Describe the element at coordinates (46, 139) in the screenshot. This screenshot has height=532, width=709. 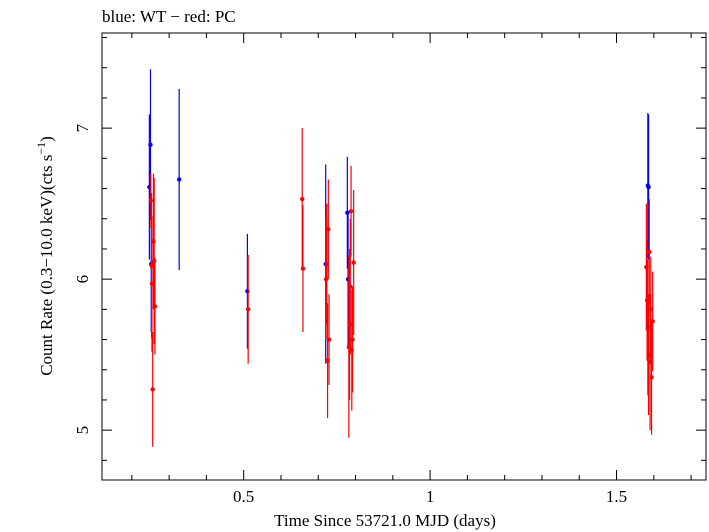
I see `y-axis-label-end: )` at that location.